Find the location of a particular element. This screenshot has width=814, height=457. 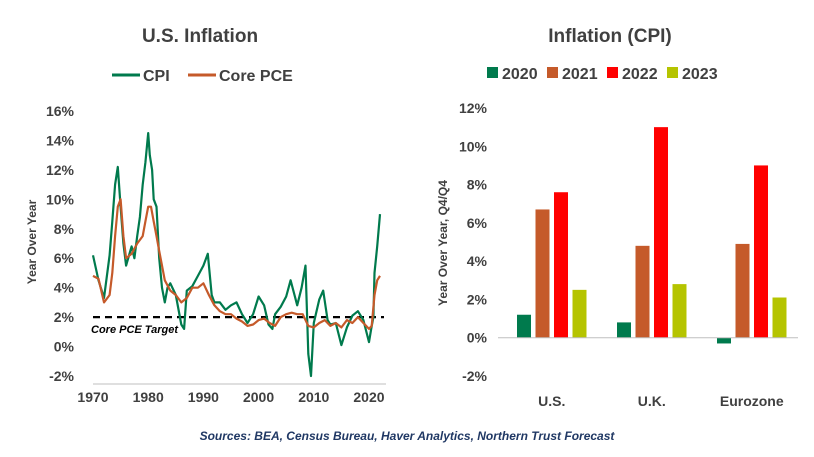

us-inflation-y-axis-label: Year Over Year is located at coordinates (32, 241).